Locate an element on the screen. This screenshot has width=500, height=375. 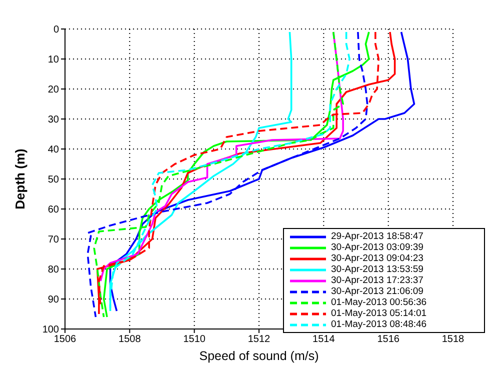
x-tick-label: 1518 is located at coordinates (453, 340).